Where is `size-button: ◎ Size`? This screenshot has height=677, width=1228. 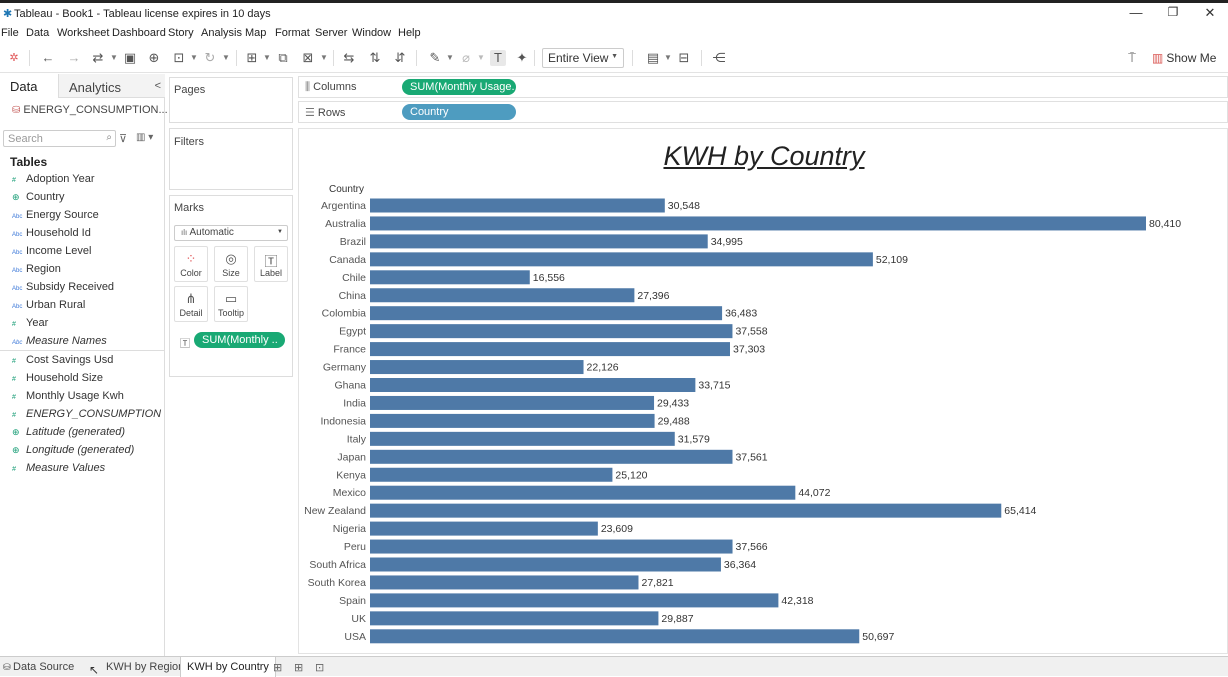 size-button: ◎ Size is located at coordinates (231, 264).